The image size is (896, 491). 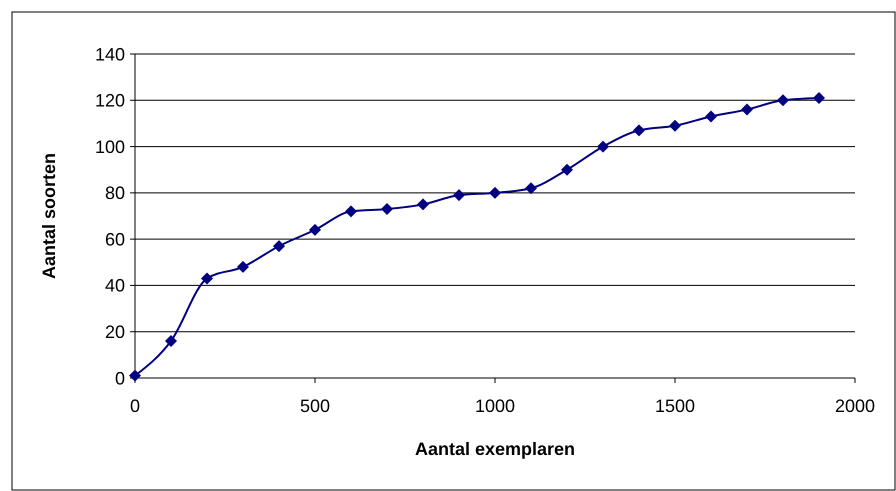 What do you see at coordinates (315, 406) in the screenshot?
I see `x-tick-label: 500` at bounding box center [315, 406].